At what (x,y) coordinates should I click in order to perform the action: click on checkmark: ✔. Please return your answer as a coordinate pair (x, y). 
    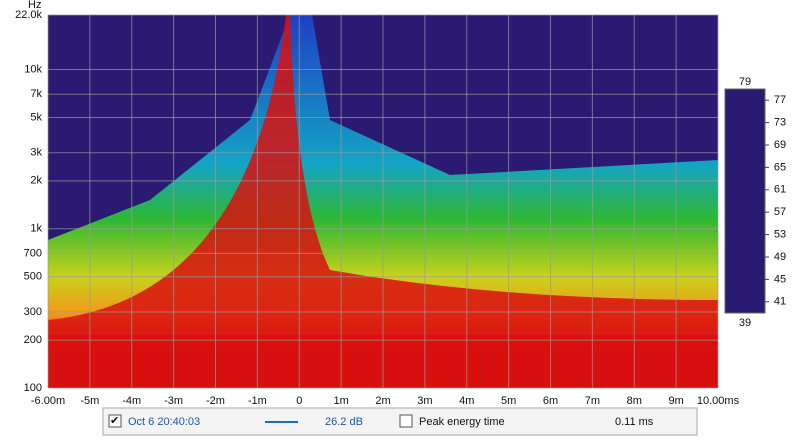
    Looking at the image, I should click on (114, 421).